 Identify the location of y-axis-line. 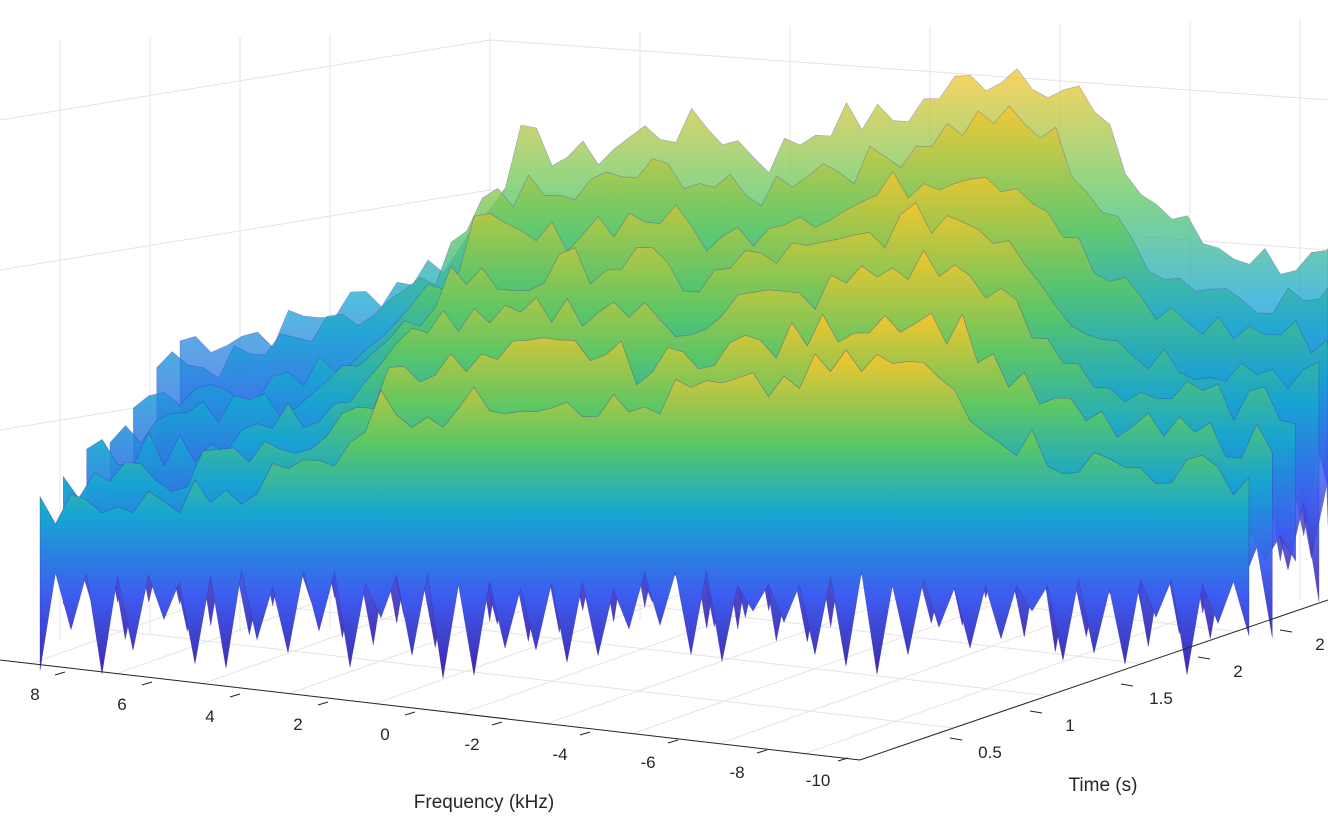
(1093, 680).